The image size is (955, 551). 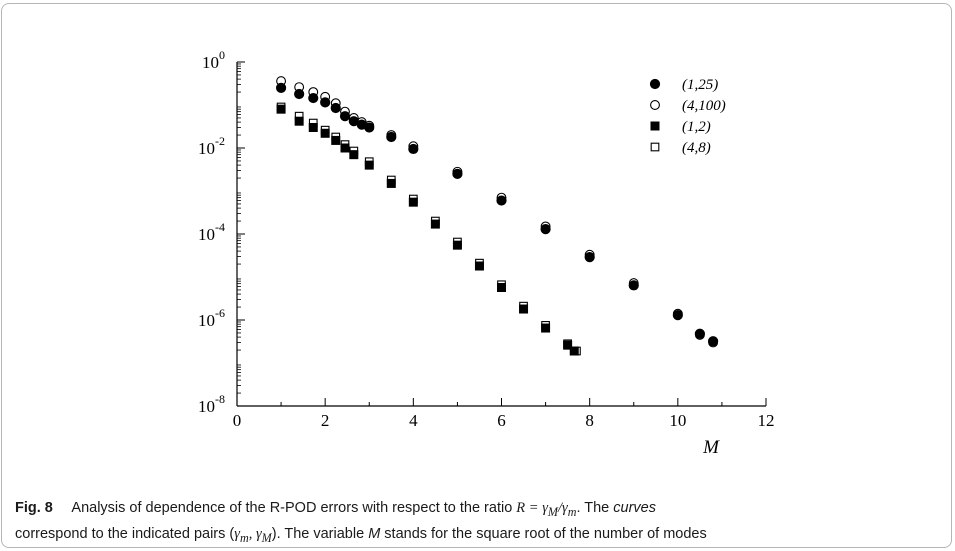 What do you see at coordinates (711, 447) in the screenshot?
I see `x-axis-label: M` at bounding box center [711, 447].